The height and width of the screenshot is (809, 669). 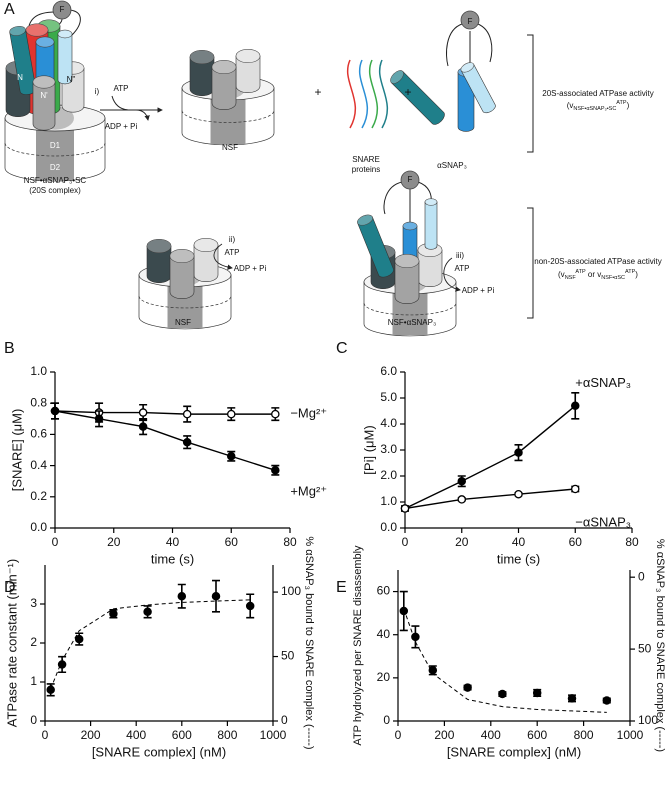 I want to click on series-label: +αSNAP₃, so click(x=603, y=382).